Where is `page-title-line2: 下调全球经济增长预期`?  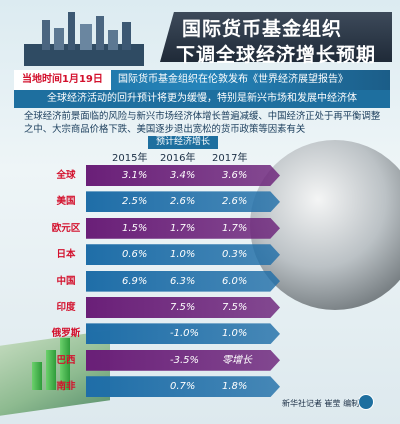
page-title-line2: 下调全球经济增长预期 is located at coordinates (276, 55).